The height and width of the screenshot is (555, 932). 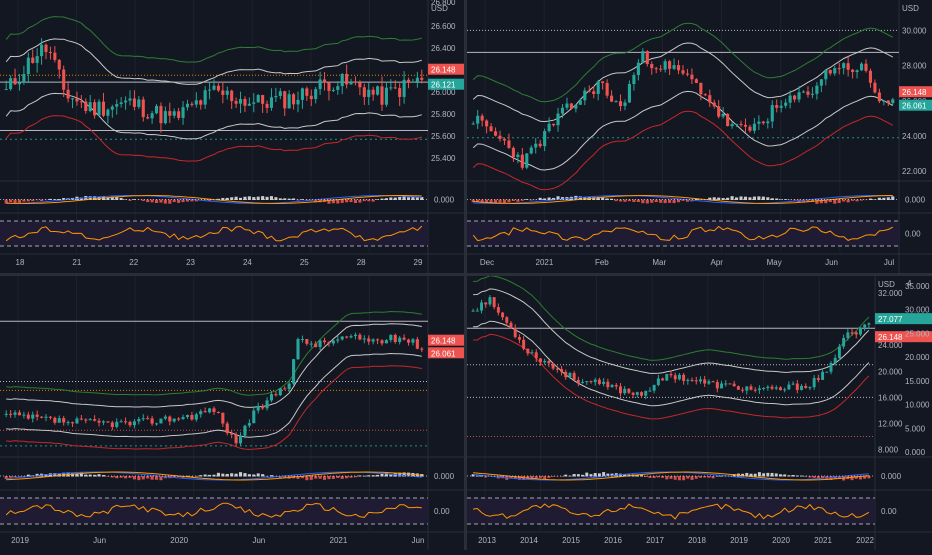 What do you see at coordinates (683, 82) in the screenshot?
I see `upper-band-white` at bounding box center [683, 82].